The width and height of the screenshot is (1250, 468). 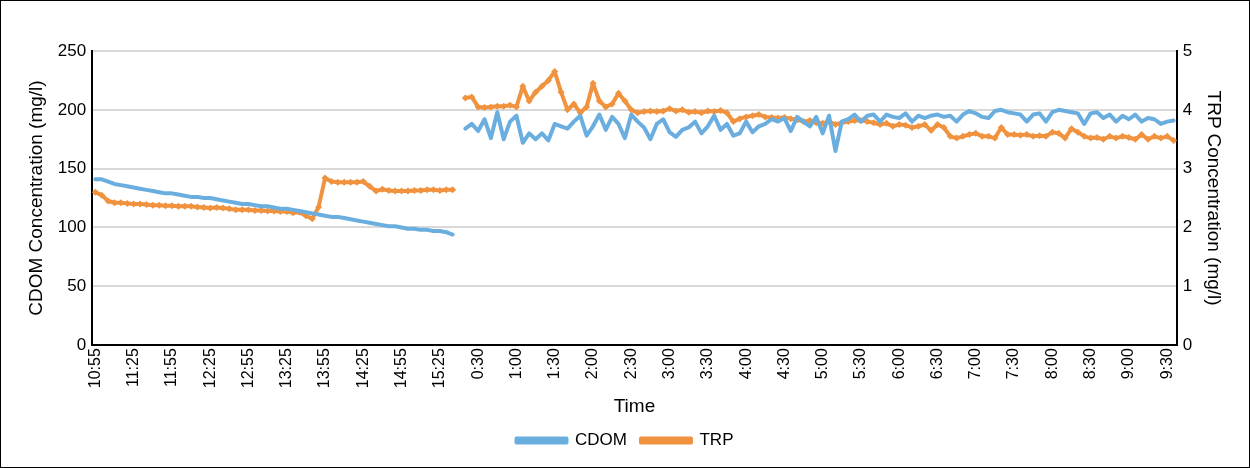 What do you see at coordinates (592, 364) in the screenshot?
I see `x-tick-label: 2:00` at bounding box center [592, 364].